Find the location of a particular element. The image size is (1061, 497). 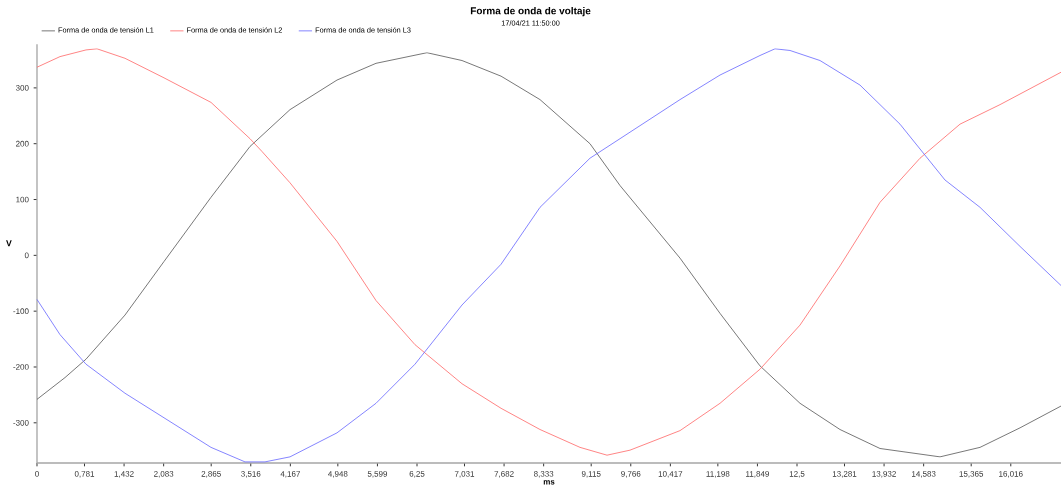

x-tick-label: 13,281 is located at coordinates (844, 474).